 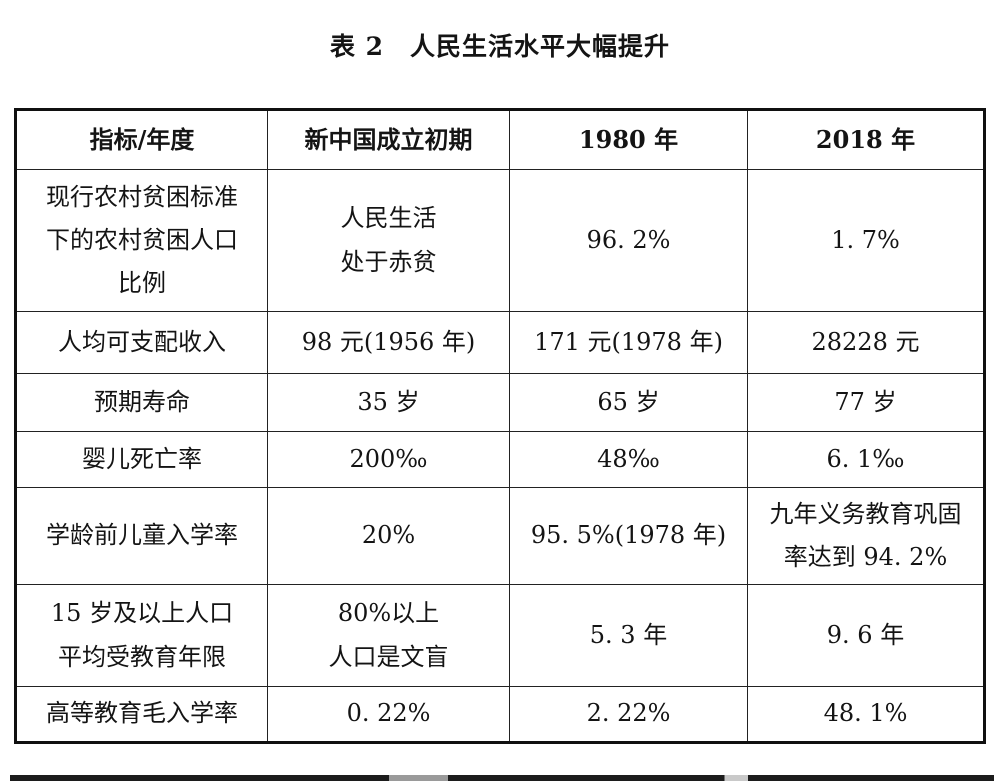 I want to click on cell-2018: 77 岁, so click(x=866, y=402).